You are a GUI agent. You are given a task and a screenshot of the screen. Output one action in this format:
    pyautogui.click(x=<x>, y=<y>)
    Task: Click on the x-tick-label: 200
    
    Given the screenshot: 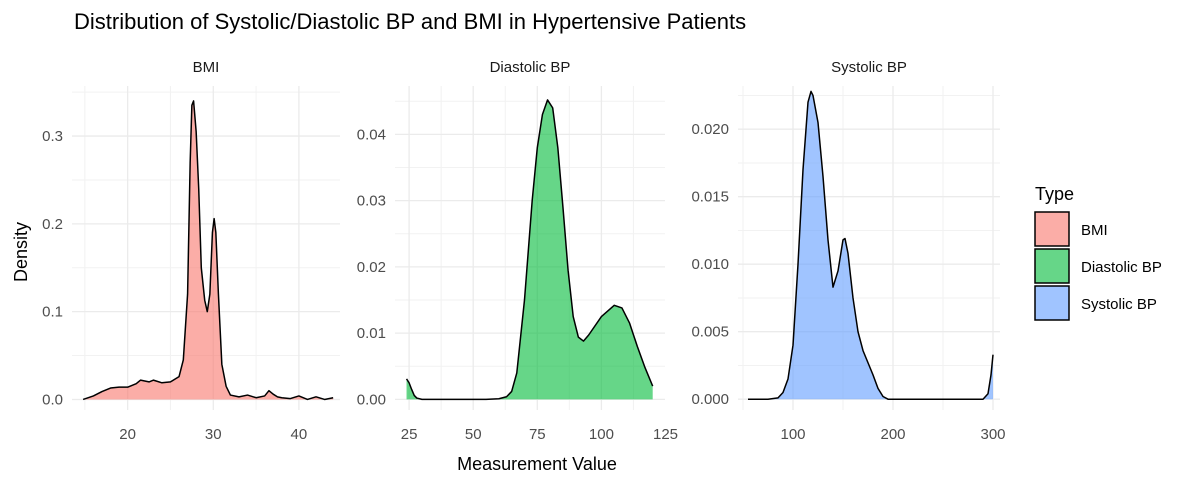 What is the action you would take?
    pyautogui.click(x=892, y=434)
    